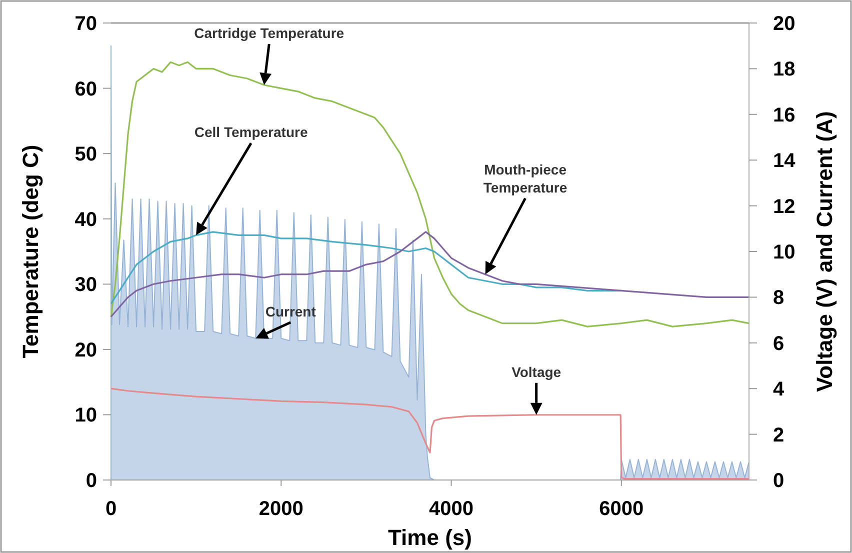 The image size is (852, 553). I want to click on text: Voltage, so click(537, 372).